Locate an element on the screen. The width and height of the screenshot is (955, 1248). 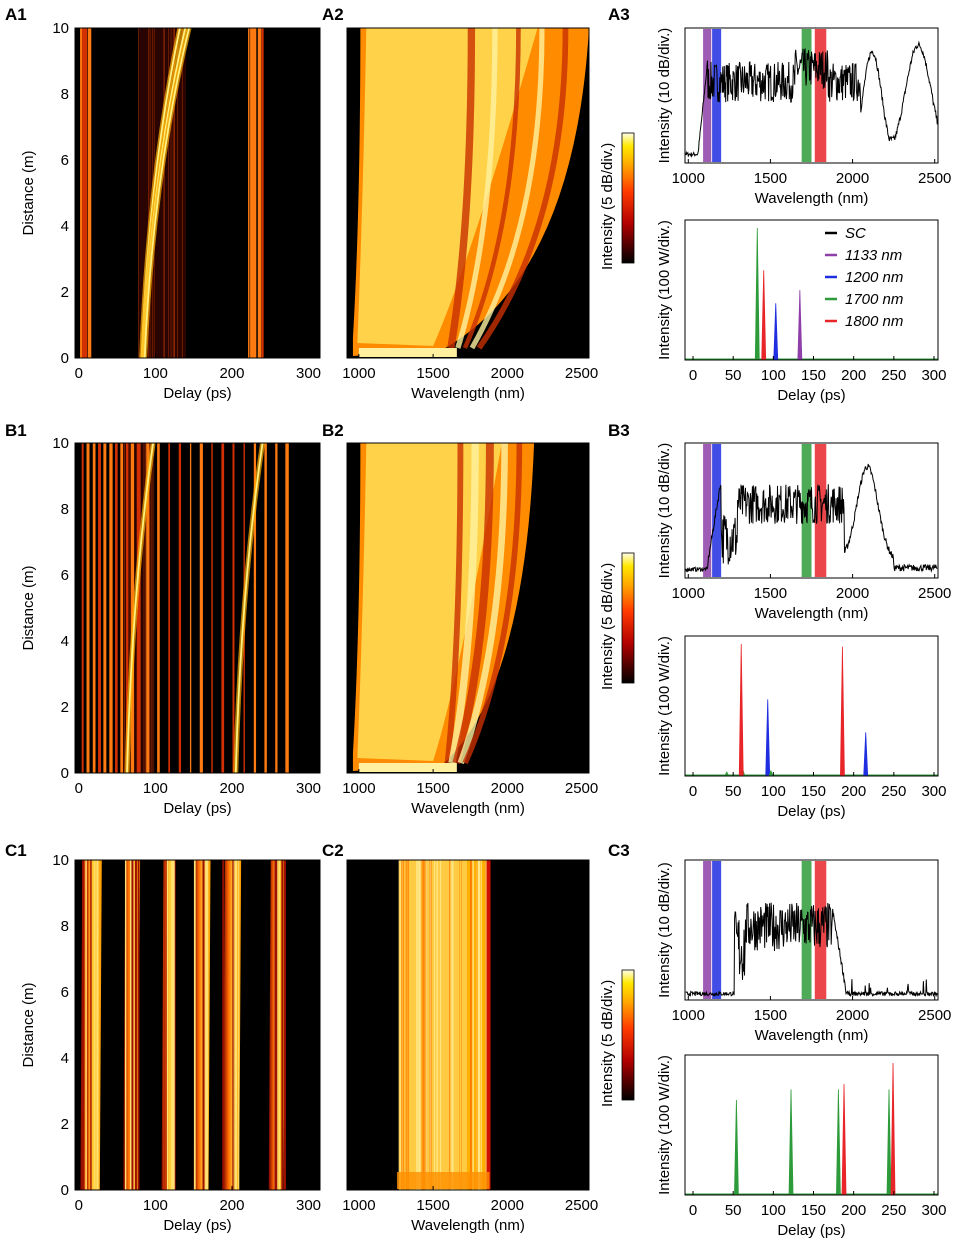
B3-spectrum-xtick-label: 1000 is located at coordinates (688, 593).